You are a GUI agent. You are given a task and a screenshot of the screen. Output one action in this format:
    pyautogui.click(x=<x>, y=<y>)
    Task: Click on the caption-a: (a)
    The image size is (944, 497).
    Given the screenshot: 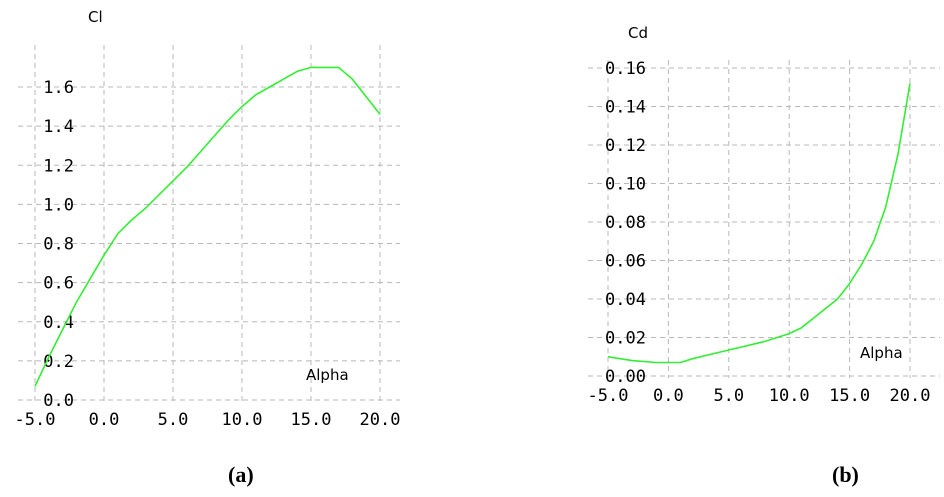 What is the action you would take?
    pyautogui.click(x=241, y=474)
    